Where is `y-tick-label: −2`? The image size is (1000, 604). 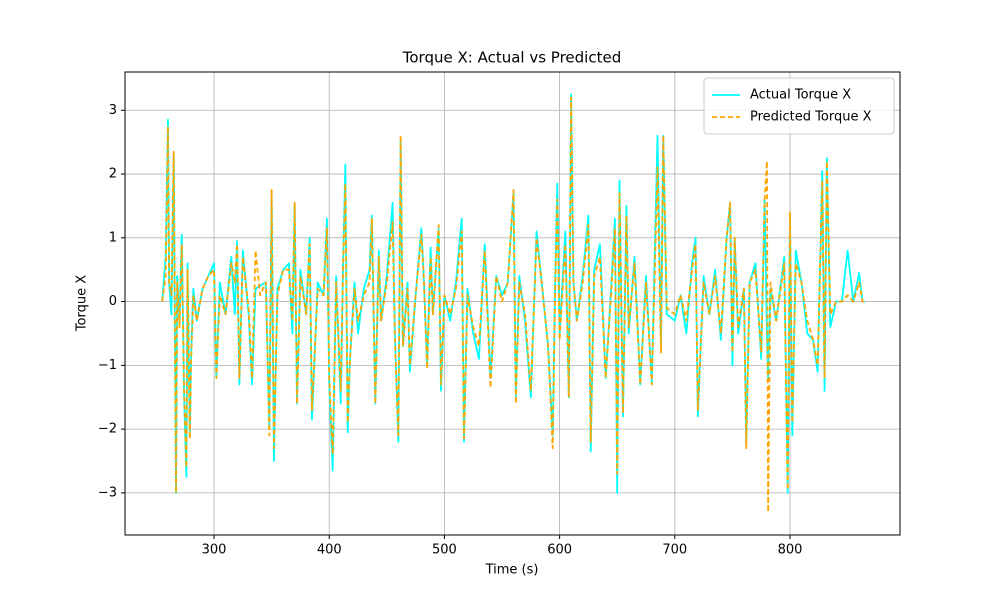 y-tick-label: −2 is located at coordinates (107, 429).